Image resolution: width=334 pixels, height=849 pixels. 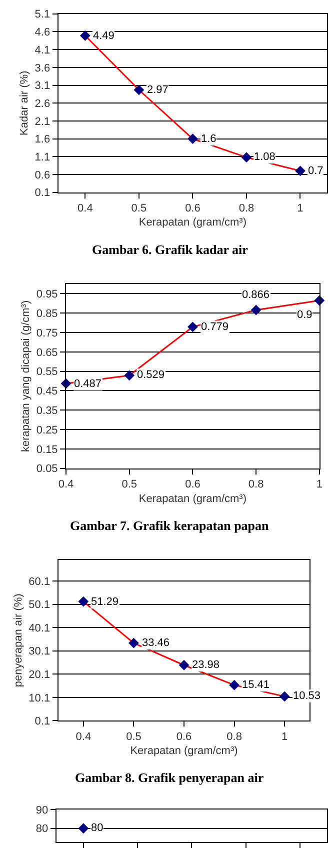 I want to click on text: Gambar 7. Grafik kerapatan papan, so click(x=170, y=525).